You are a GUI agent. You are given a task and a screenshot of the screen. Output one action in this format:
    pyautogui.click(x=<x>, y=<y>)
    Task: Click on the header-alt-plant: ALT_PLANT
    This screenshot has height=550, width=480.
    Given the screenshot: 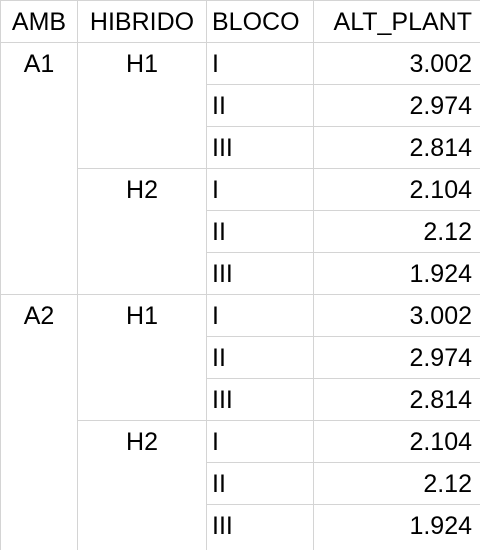 What is the action you would take?
    pyautogui.click(x=402, y=22)
    